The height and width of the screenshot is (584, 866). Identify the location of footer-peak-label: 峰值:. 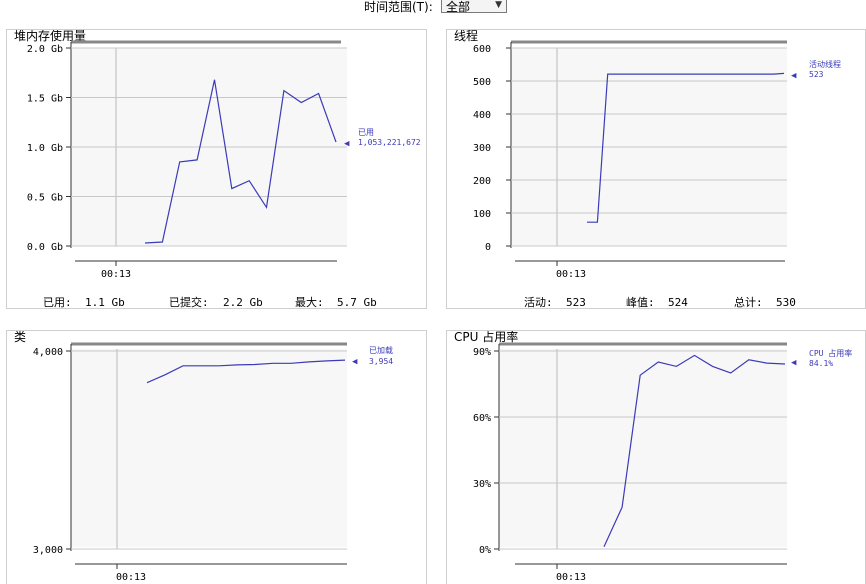
(640, 302).